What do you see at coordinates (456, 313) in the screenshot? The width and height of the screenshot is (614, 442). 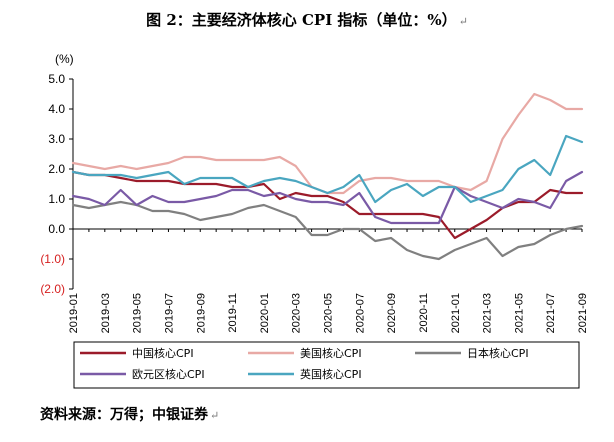 I see `x-tick-label: 2021-01` at bounding box center [456, 313].